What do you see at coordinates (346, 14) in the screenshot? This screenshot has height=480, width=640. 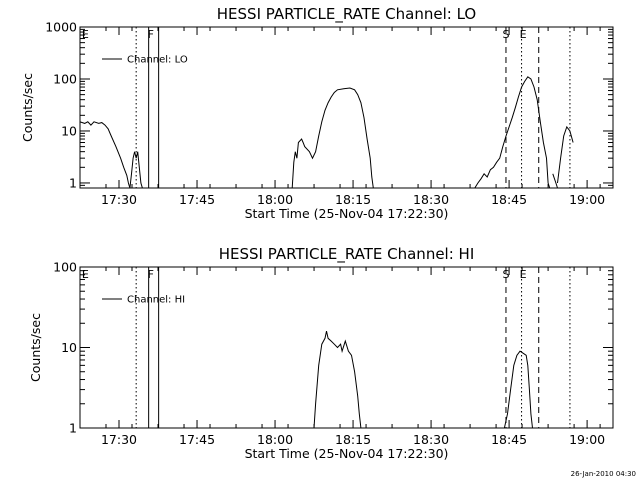 I see `chart-title: HESSI PARTICLE_RATE Channel: LO` at bounding box center [346, 14].